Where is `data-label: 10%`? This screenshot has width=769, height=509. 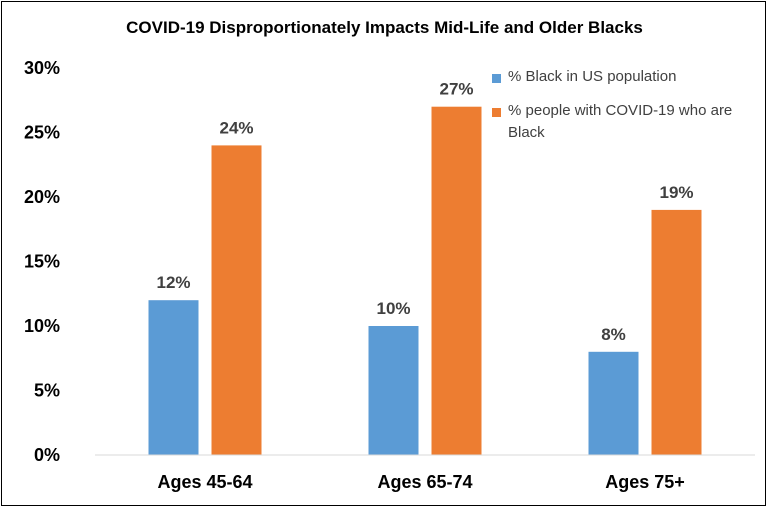 data-label: 10% is located at coordinates (393, 308).